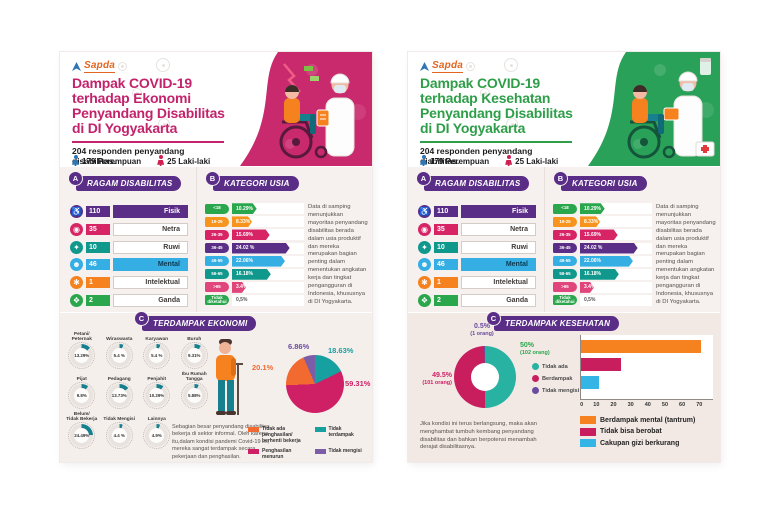 The height and width of the screenshot is (513, 768). Describe the element at coordinates (157, 430) in the screenshot. I see `occupation-donut: Lainnya 4.9%` at that location.